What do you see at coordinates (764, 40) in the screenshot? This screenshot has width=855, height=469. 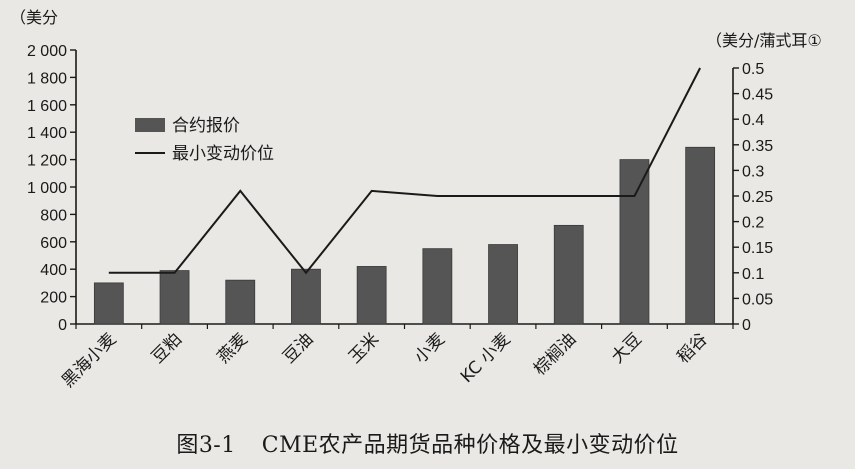 I see `right-axis-unit-label: （美分/蒲式耳①` at bounding box center [764, 40].